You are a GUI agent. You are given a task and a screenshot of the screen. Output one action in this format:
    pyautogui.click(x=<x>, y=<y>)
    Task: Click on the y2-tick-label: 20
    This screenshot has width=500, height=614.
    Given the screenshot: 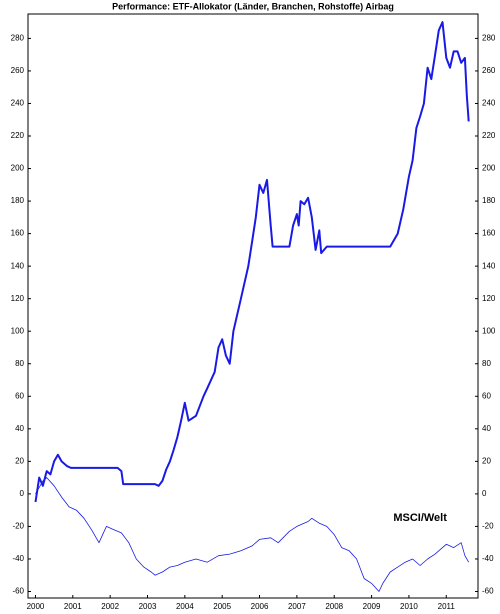 What is the action you would take?
    pyautogui.click(x=486, y=460)
    